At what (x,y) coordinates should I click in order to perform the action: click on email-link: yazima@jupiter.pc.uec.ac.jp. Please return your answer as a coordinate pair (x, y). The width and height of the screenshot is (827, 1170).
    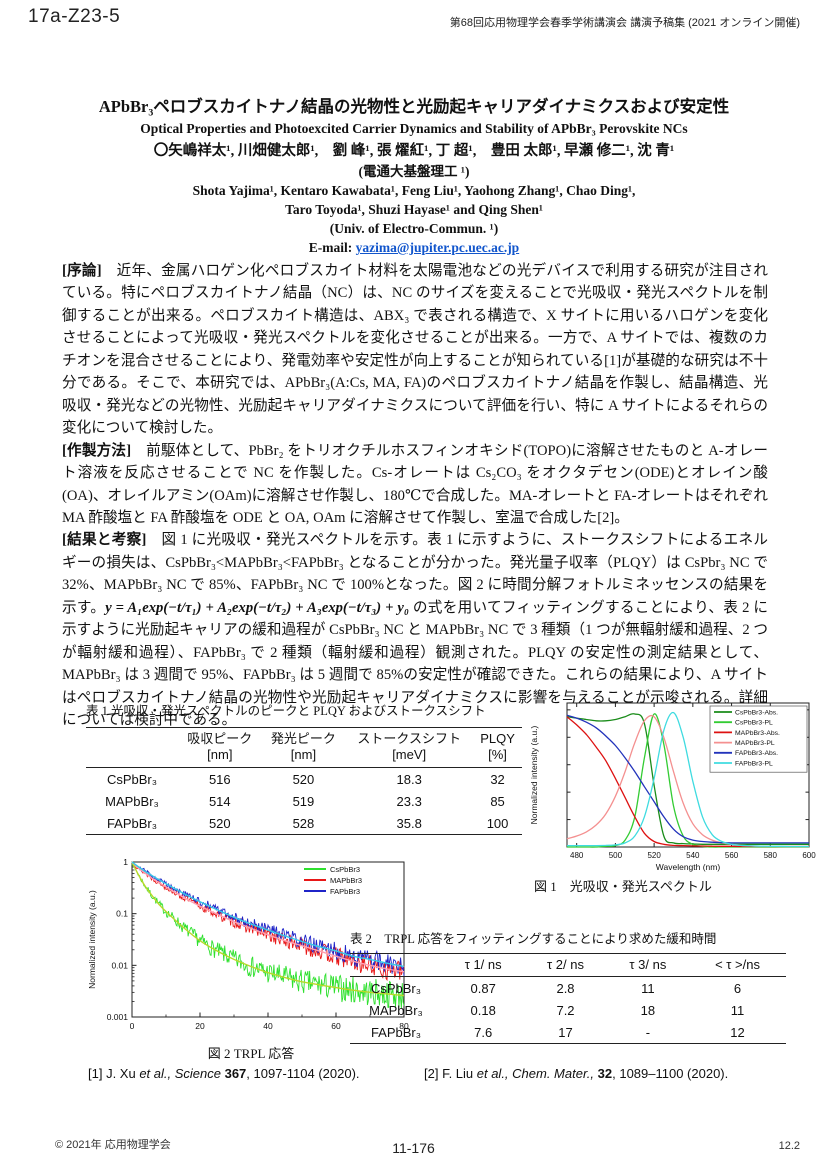
    Looking at the image, I should click on (437, 247).